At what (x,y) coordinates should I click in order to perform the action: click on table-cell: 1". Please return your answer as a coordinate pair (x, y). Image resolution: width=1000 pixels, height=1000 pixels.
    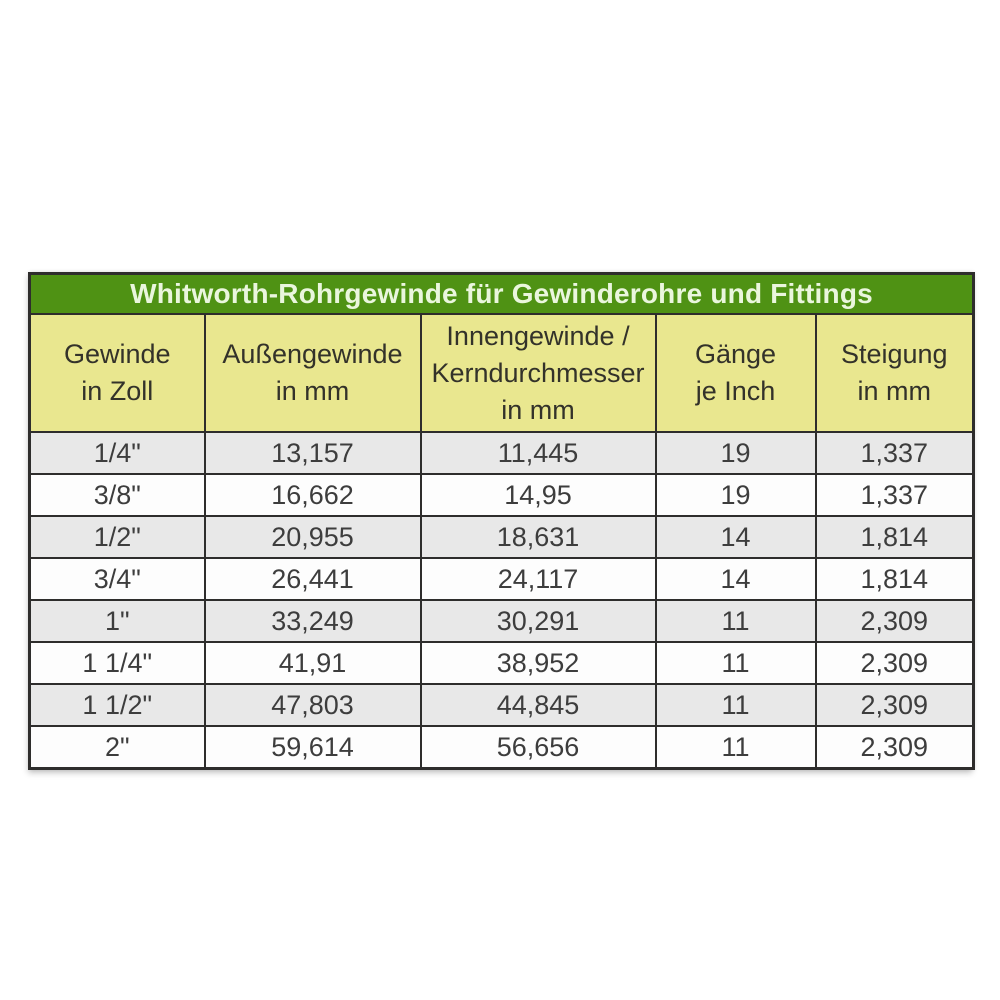
    Looking at the image, I should click on (117, 621).